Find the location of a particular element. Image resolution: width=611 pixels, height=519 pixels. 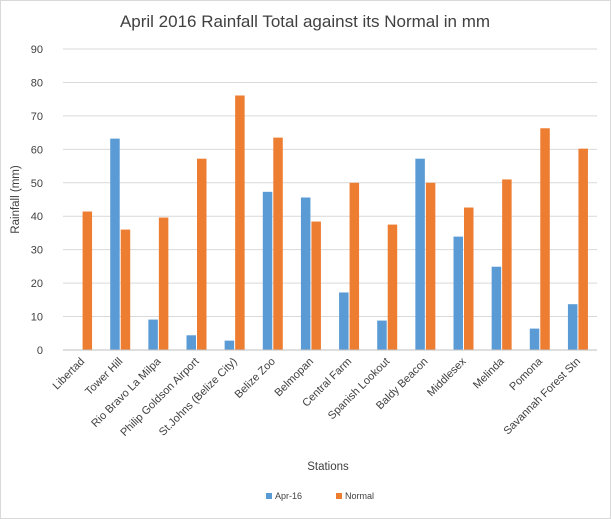

bar-apr-16-belize-zoo is located at coordinates (267, 270).